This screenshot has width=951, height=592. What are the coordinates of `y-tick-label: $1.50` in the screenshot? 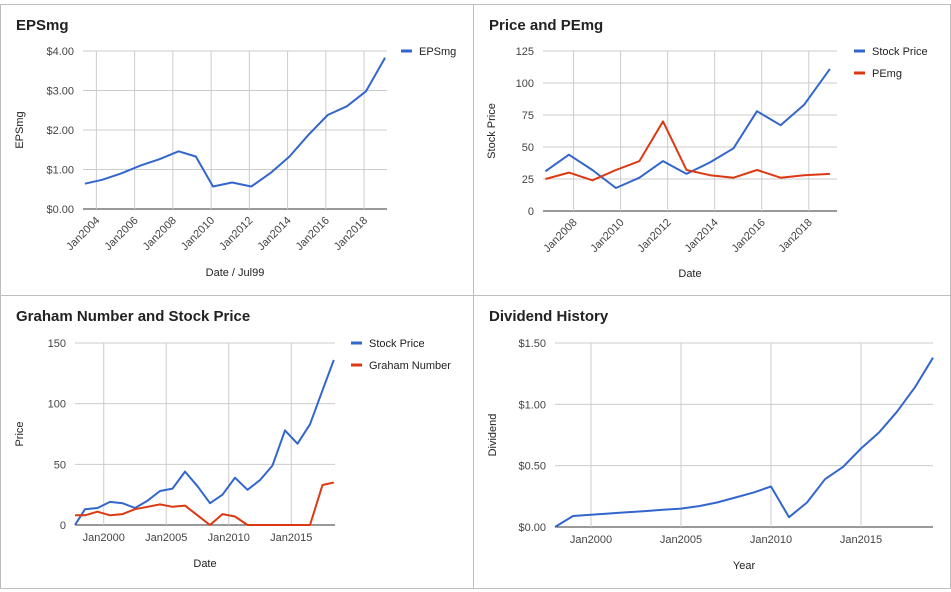 It's located at (532, 344).